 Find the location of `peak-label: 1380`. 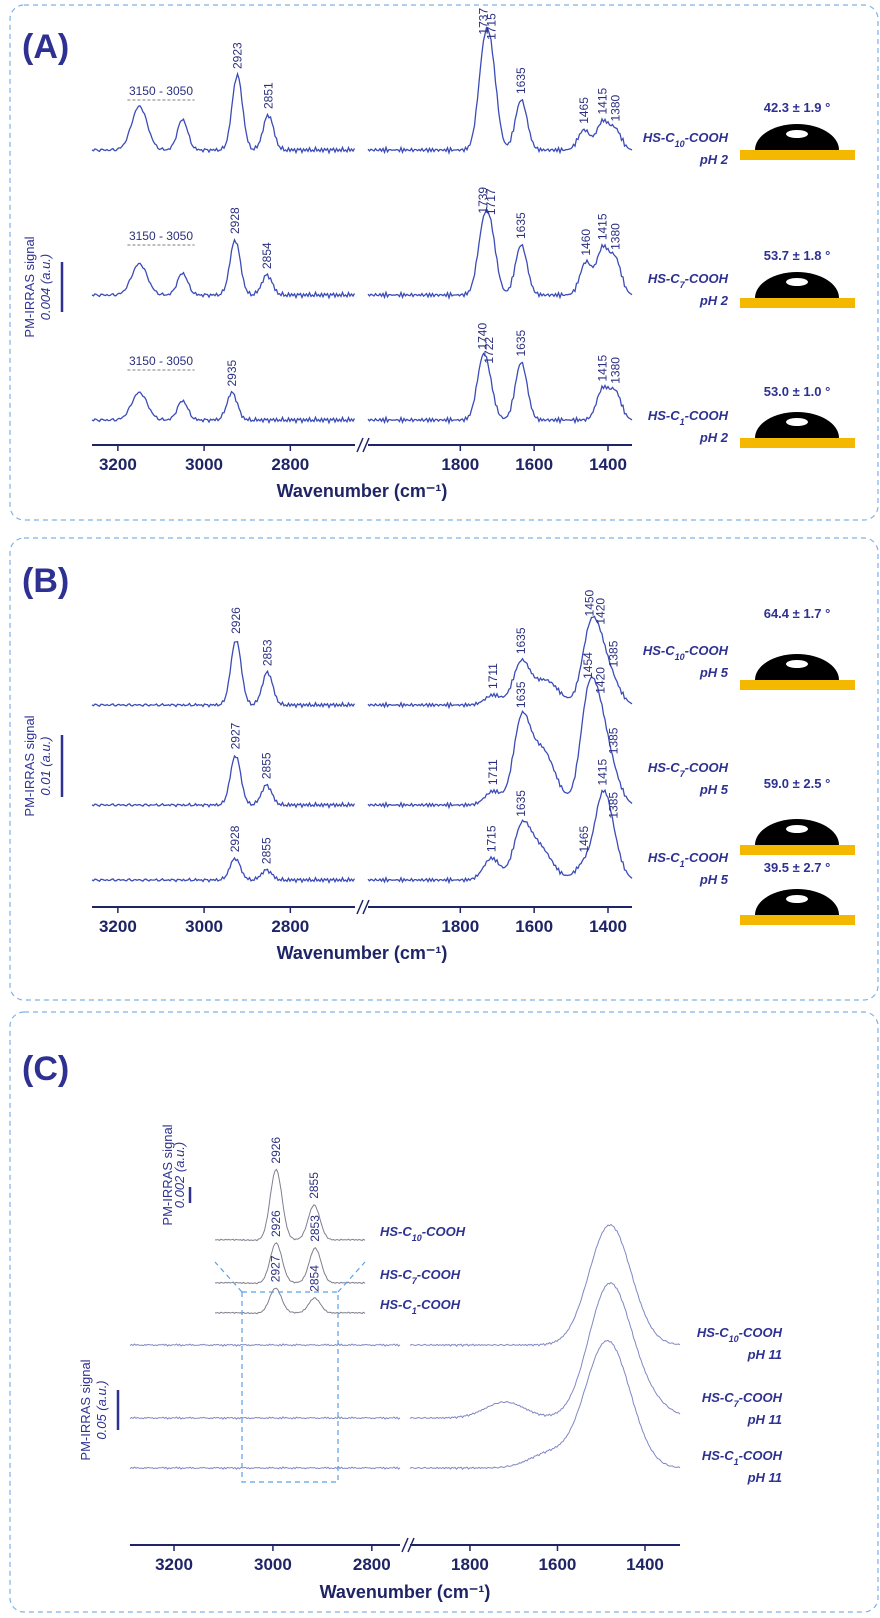

peak-label: 1380 is located at coordinates (615, 107).